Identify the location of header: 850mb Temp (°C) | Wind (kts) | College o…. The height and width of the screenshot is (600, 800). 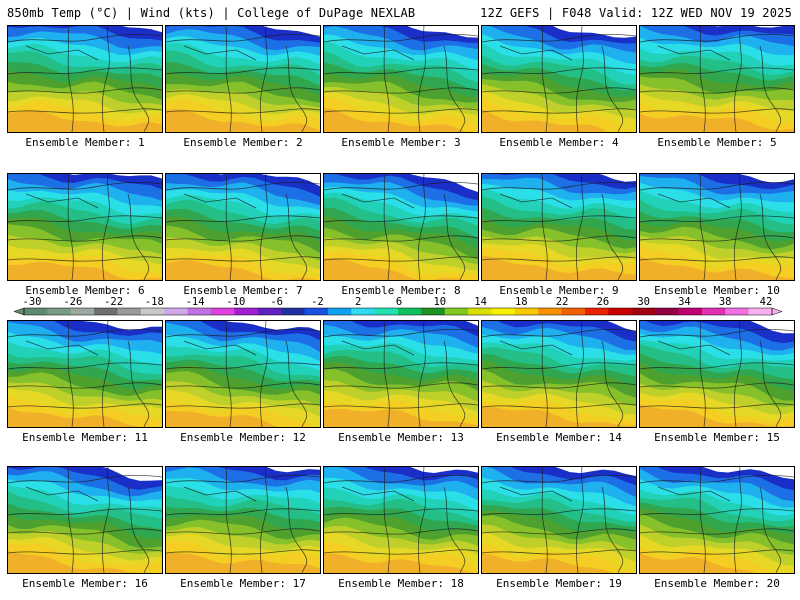
(400, 11).